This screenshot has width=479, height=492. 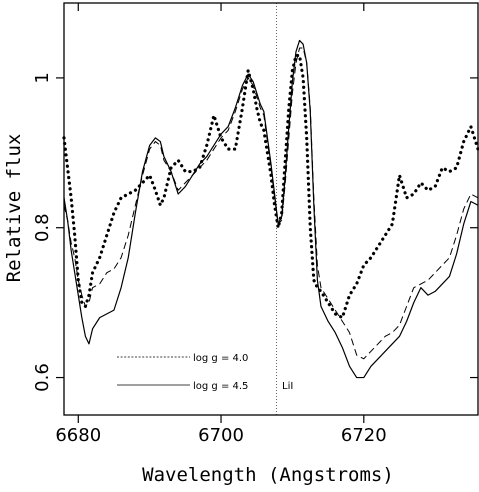 I want to click on x-tick-label-6680: 6680, so click(x=78, y=435).